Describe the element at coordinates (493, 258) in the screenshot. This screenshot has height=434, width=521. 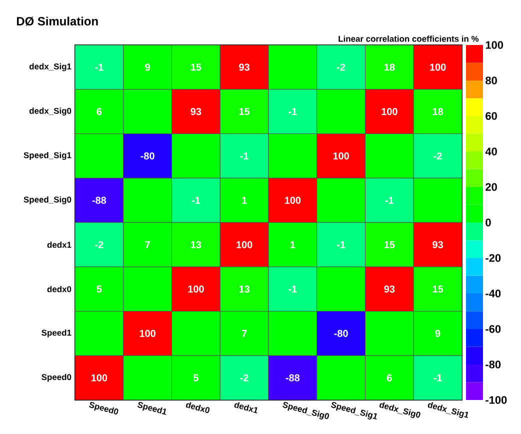
I see `color-bar-label: -20` at that location.